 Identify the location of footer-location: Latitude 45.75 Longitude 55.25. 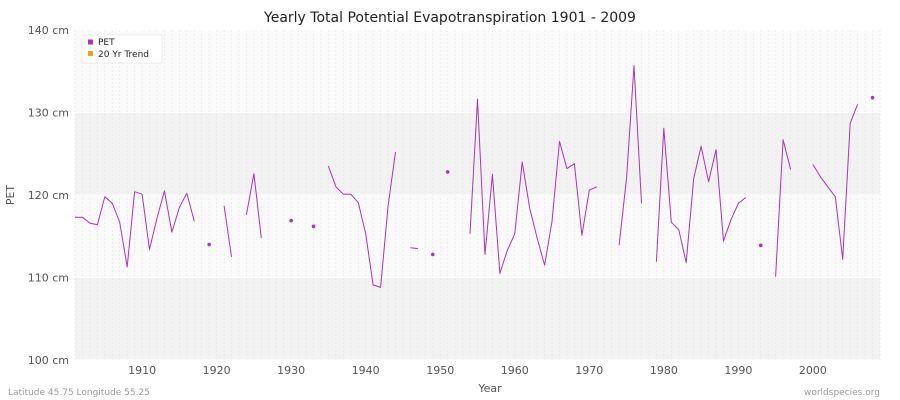
(79, 393).